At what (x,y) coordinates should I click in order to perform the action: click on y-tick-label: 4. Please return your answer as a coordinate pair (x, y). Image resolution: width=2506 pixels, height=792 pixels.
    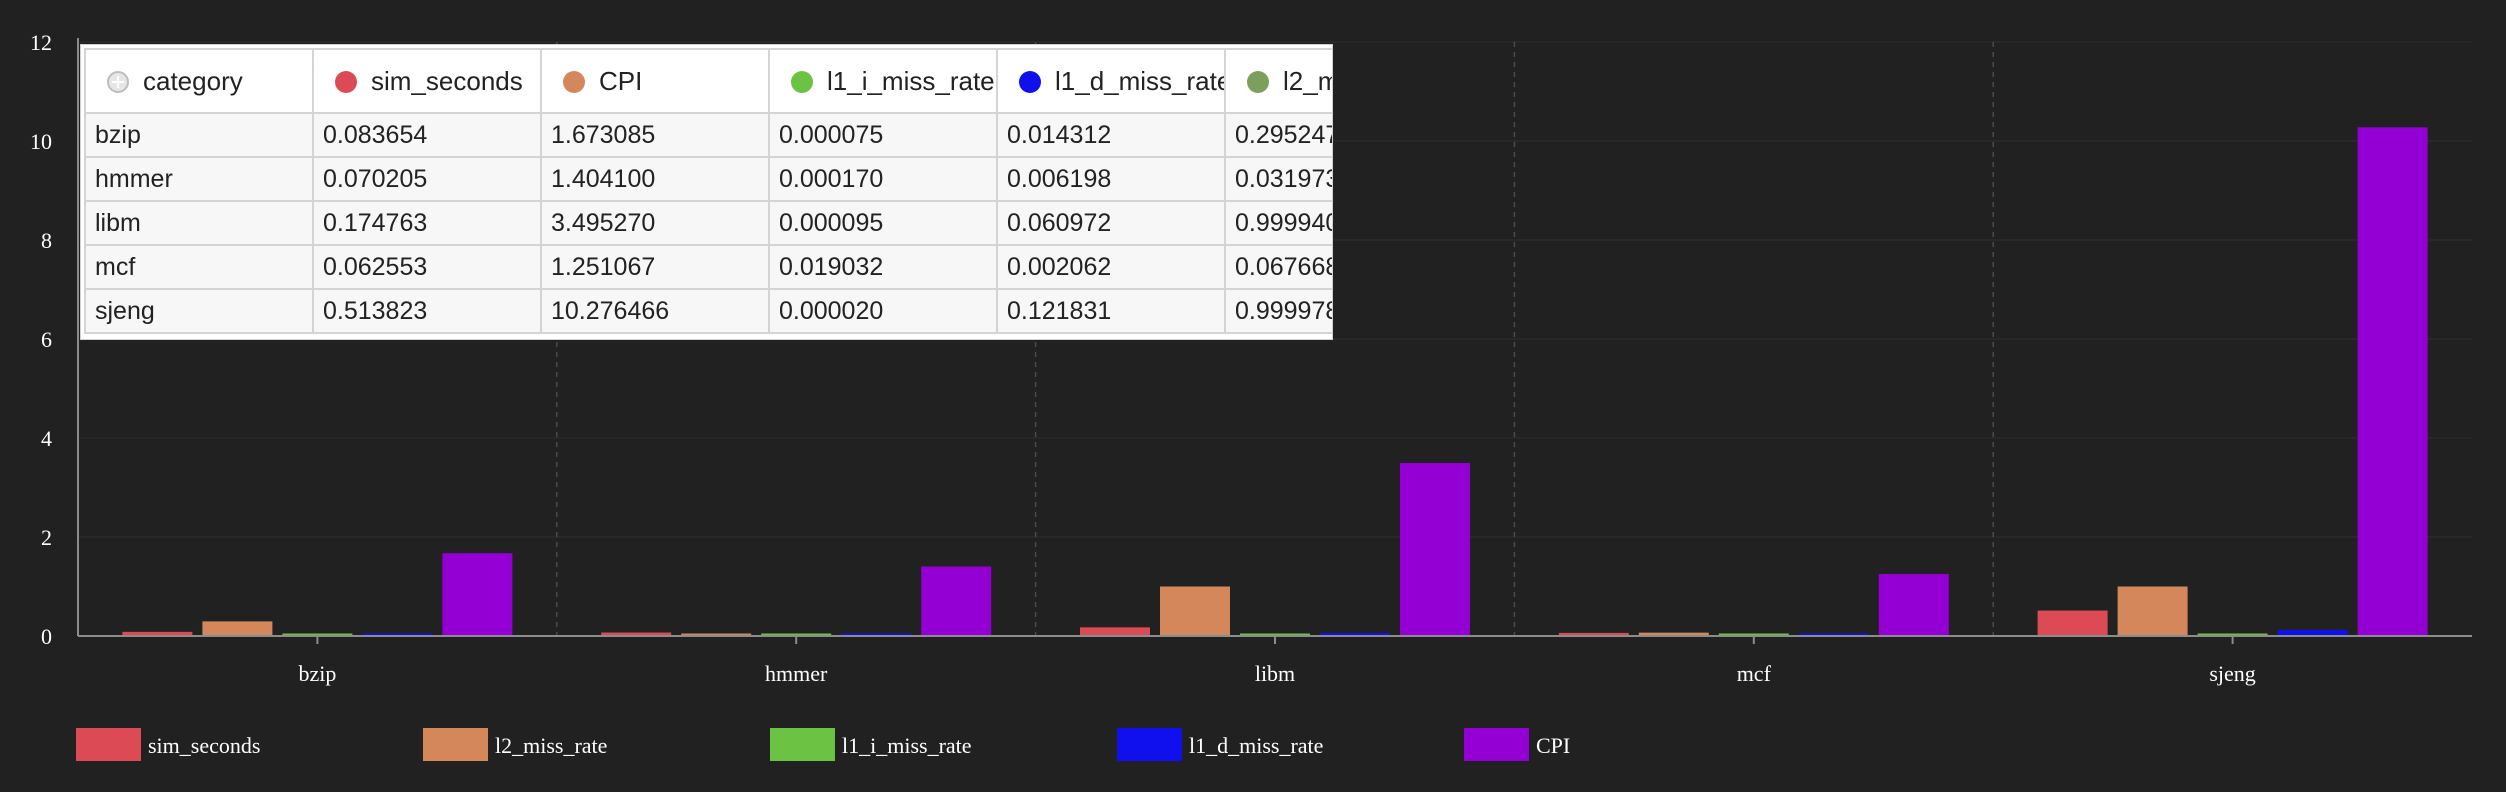
    Looking at the image, I should click on (46, 438).